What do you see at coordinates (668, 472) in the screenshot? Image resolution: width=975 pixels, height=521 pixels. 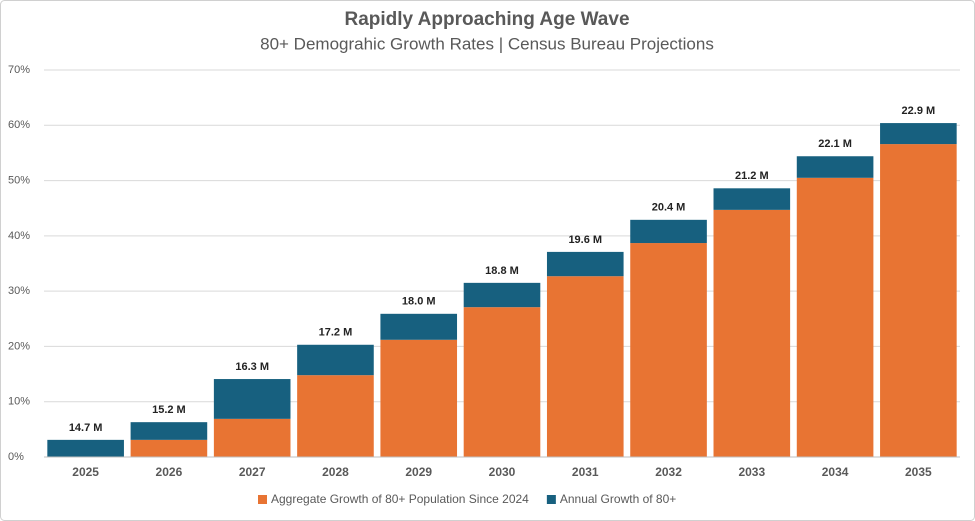 I see `x-tick-label: 2032` at bounding box center [668, 472].